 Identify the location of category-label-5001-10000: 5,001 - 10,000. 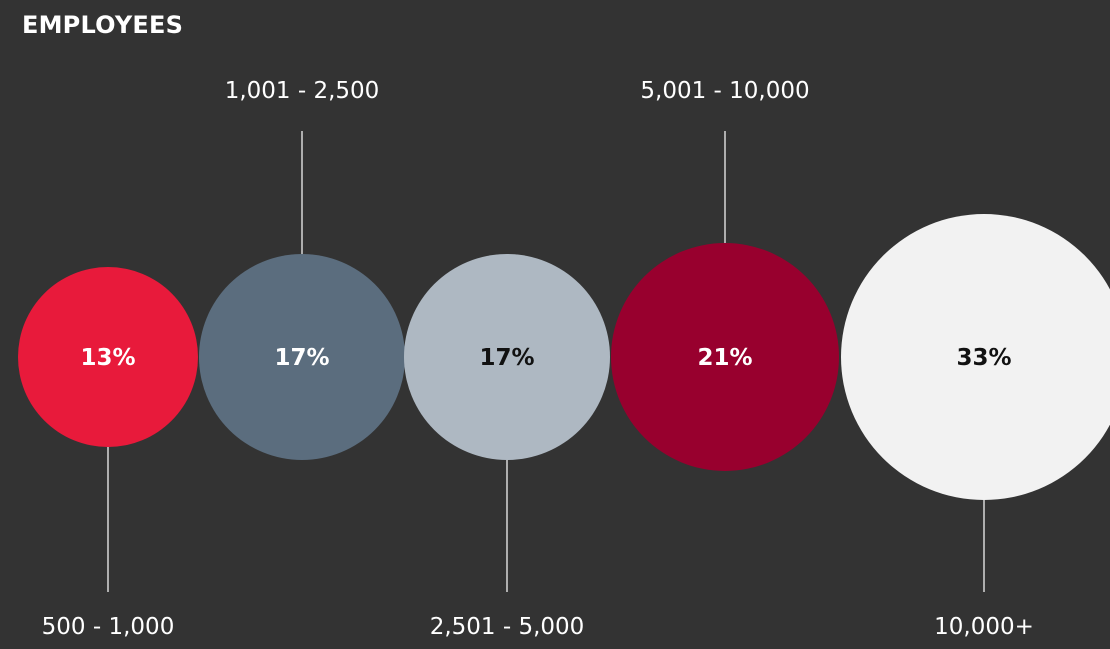
(724, 91).